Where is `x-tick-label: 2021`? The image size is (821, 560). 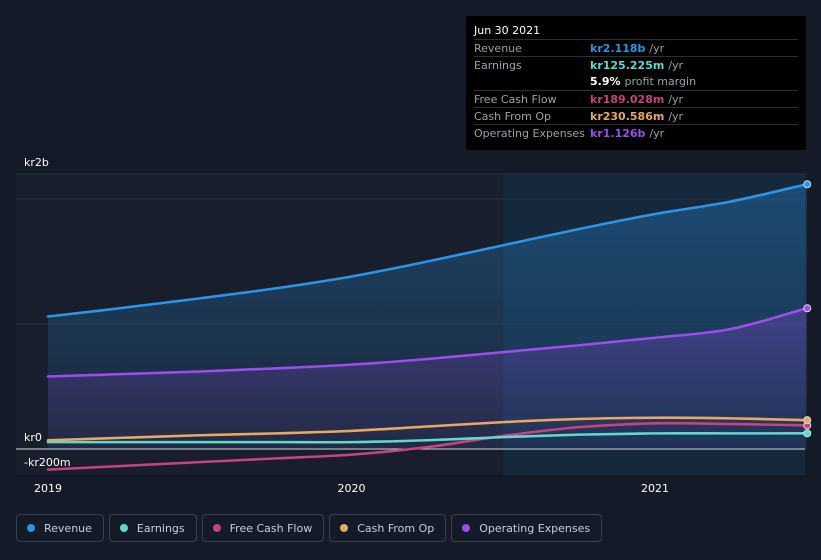 x-tick-label: 2021 is located at coordinates (655, 488).